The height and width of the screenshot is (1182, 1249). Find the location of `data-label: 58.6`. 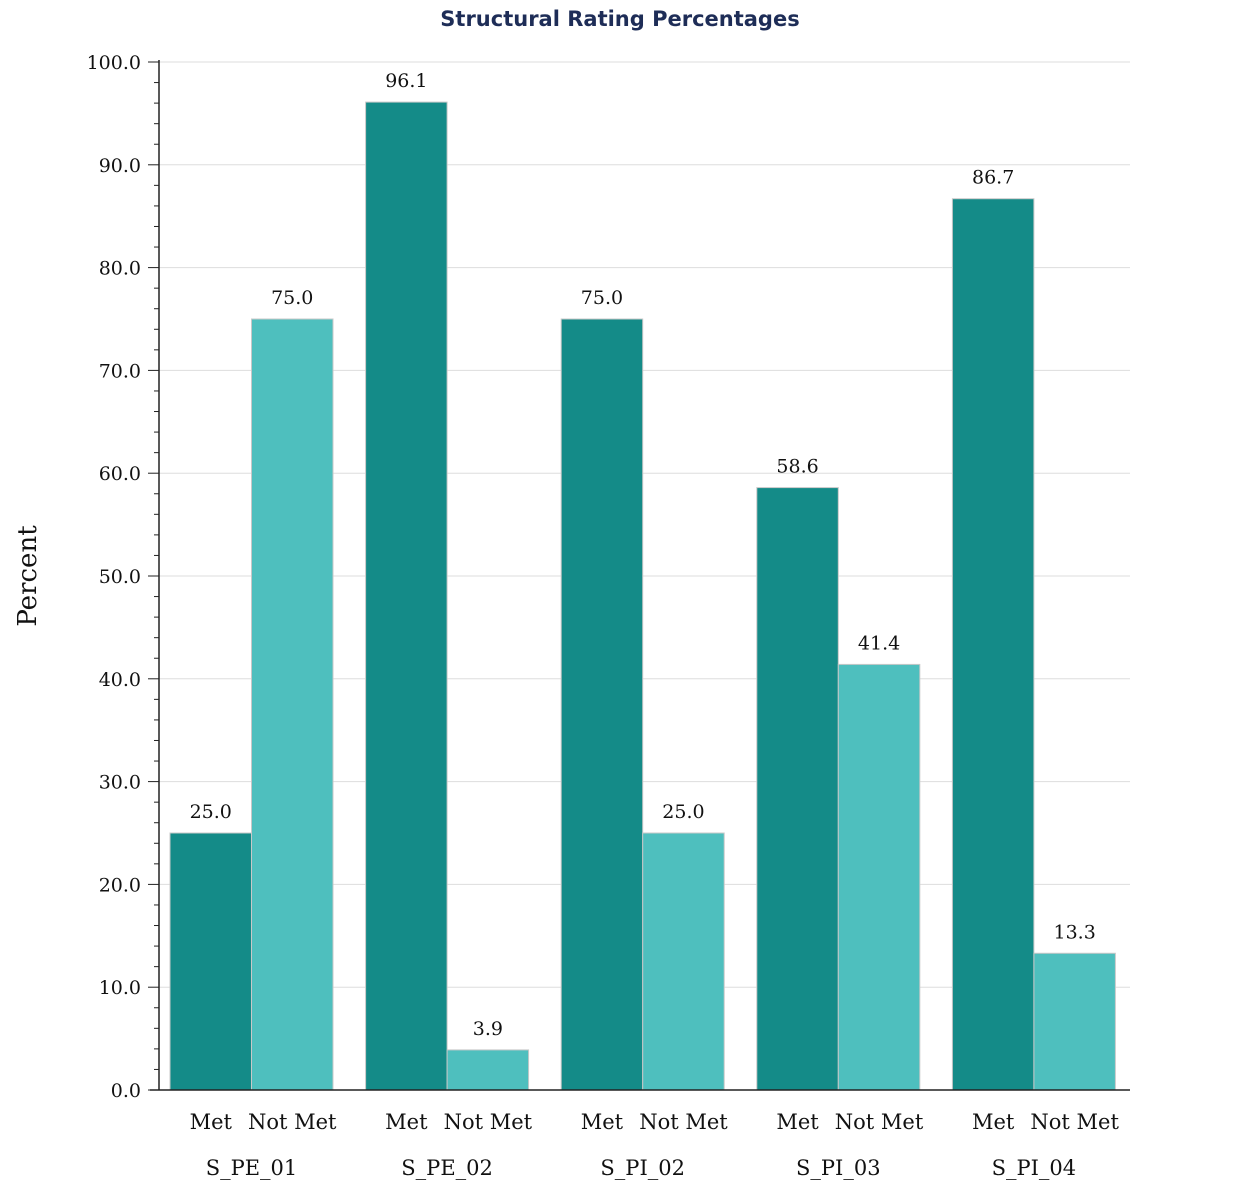

data-label: 58.6 is located at coordinates (797, 467).